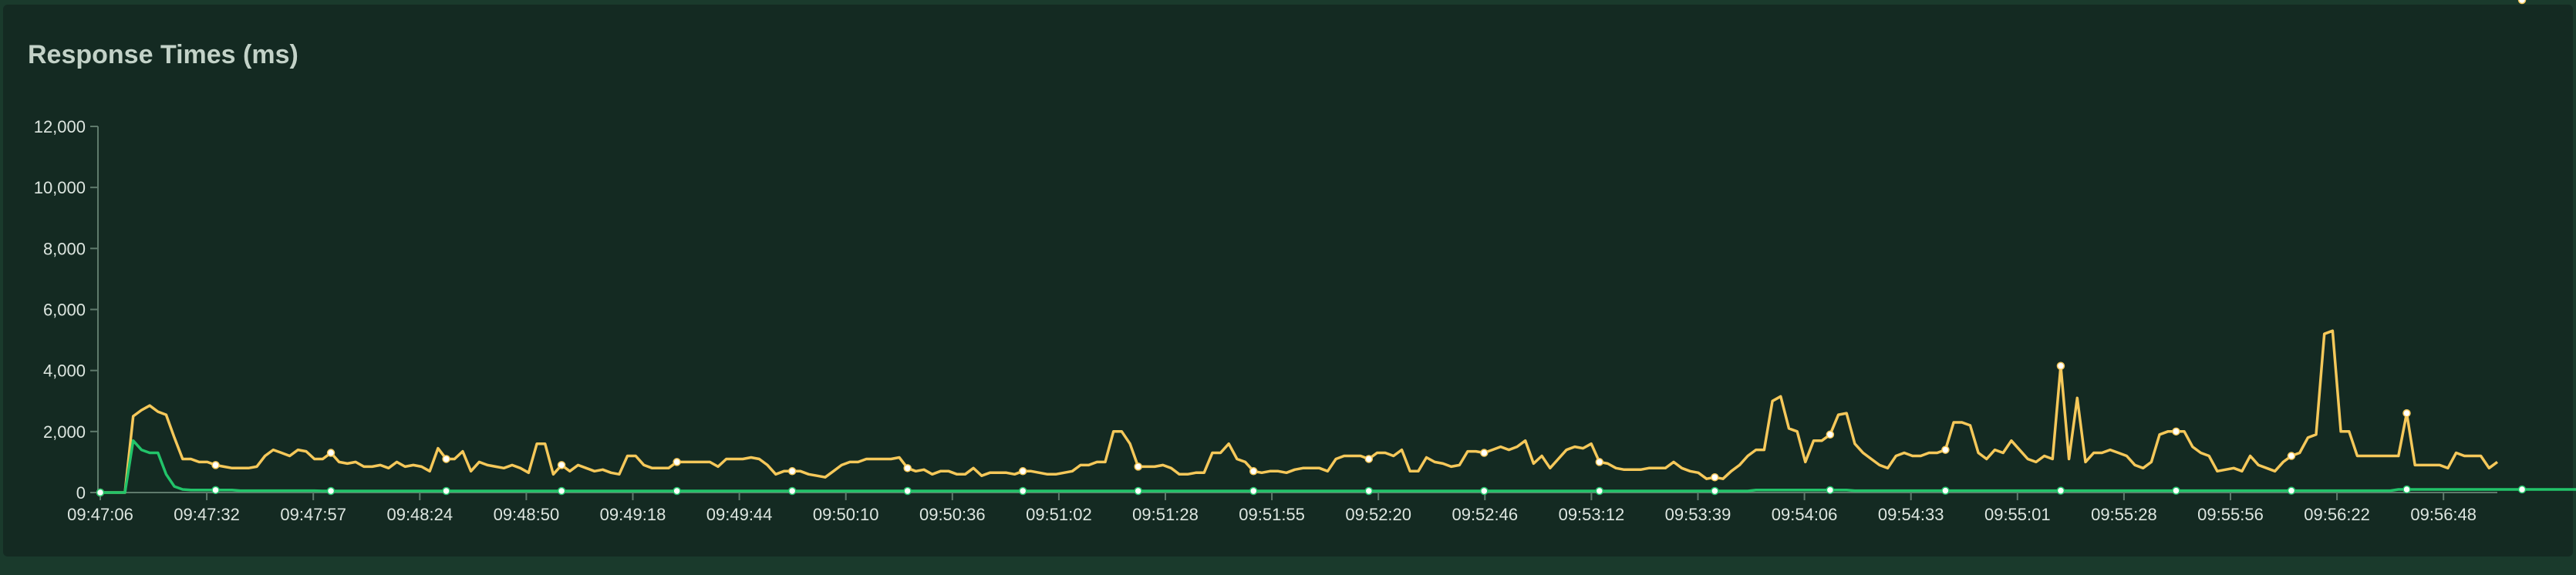 This screenshot has width=2576, height=575. I want to click on x-tick-label: 09:52:46, so click(1485, 514).